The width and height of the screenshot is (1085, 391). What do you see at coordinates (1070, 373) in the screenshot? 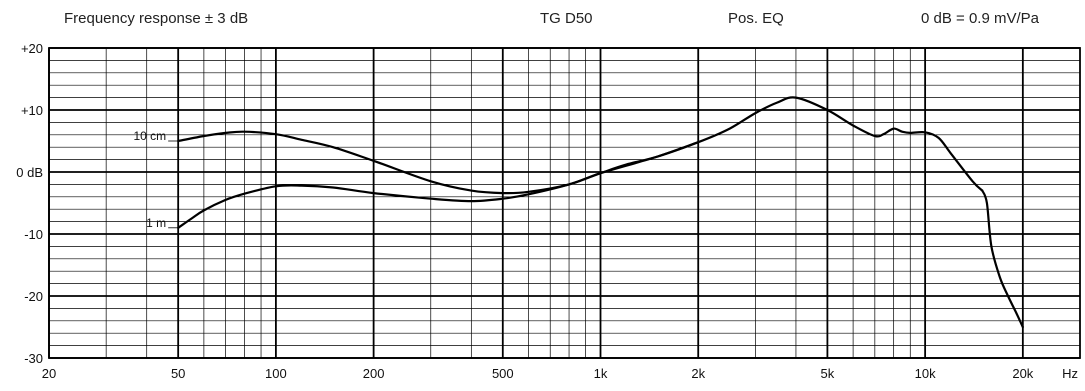
I see `x-unit-label: Hz` at bounding box center [1070, 373].